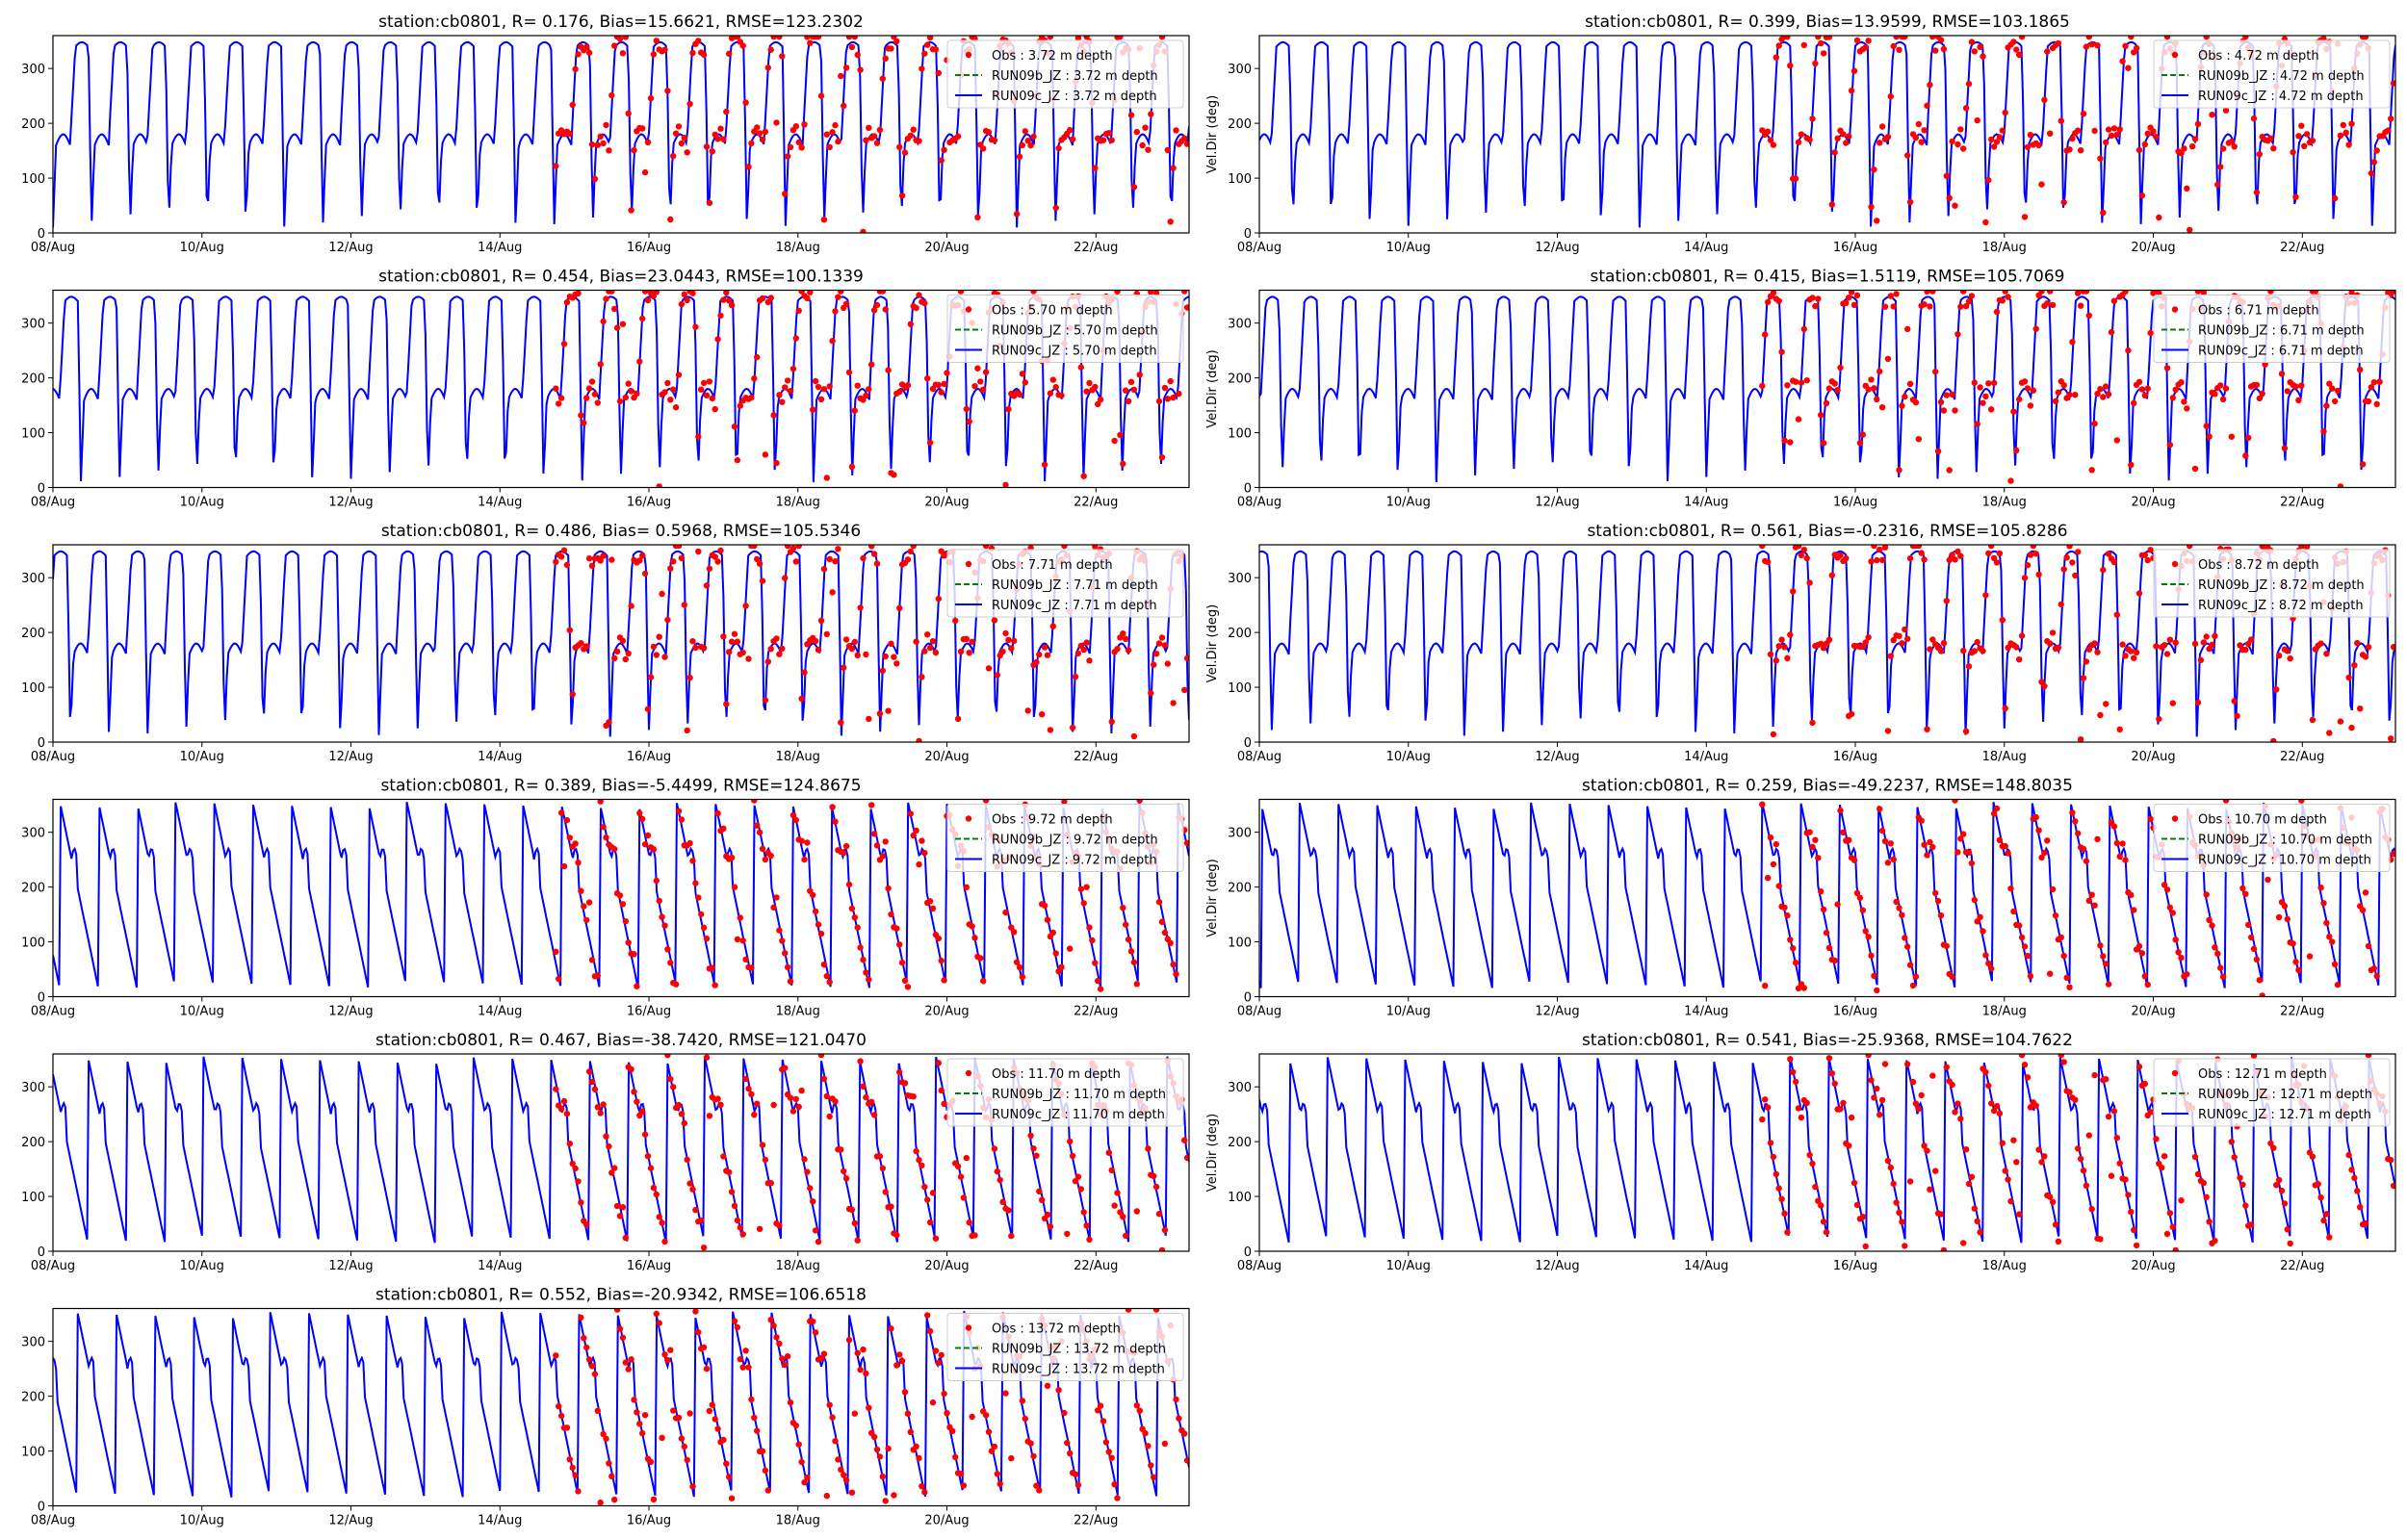  Describe the element at coordinates (946, 1521) in the screenshot. I see `x-tick-label: 20/Aug` at that location.